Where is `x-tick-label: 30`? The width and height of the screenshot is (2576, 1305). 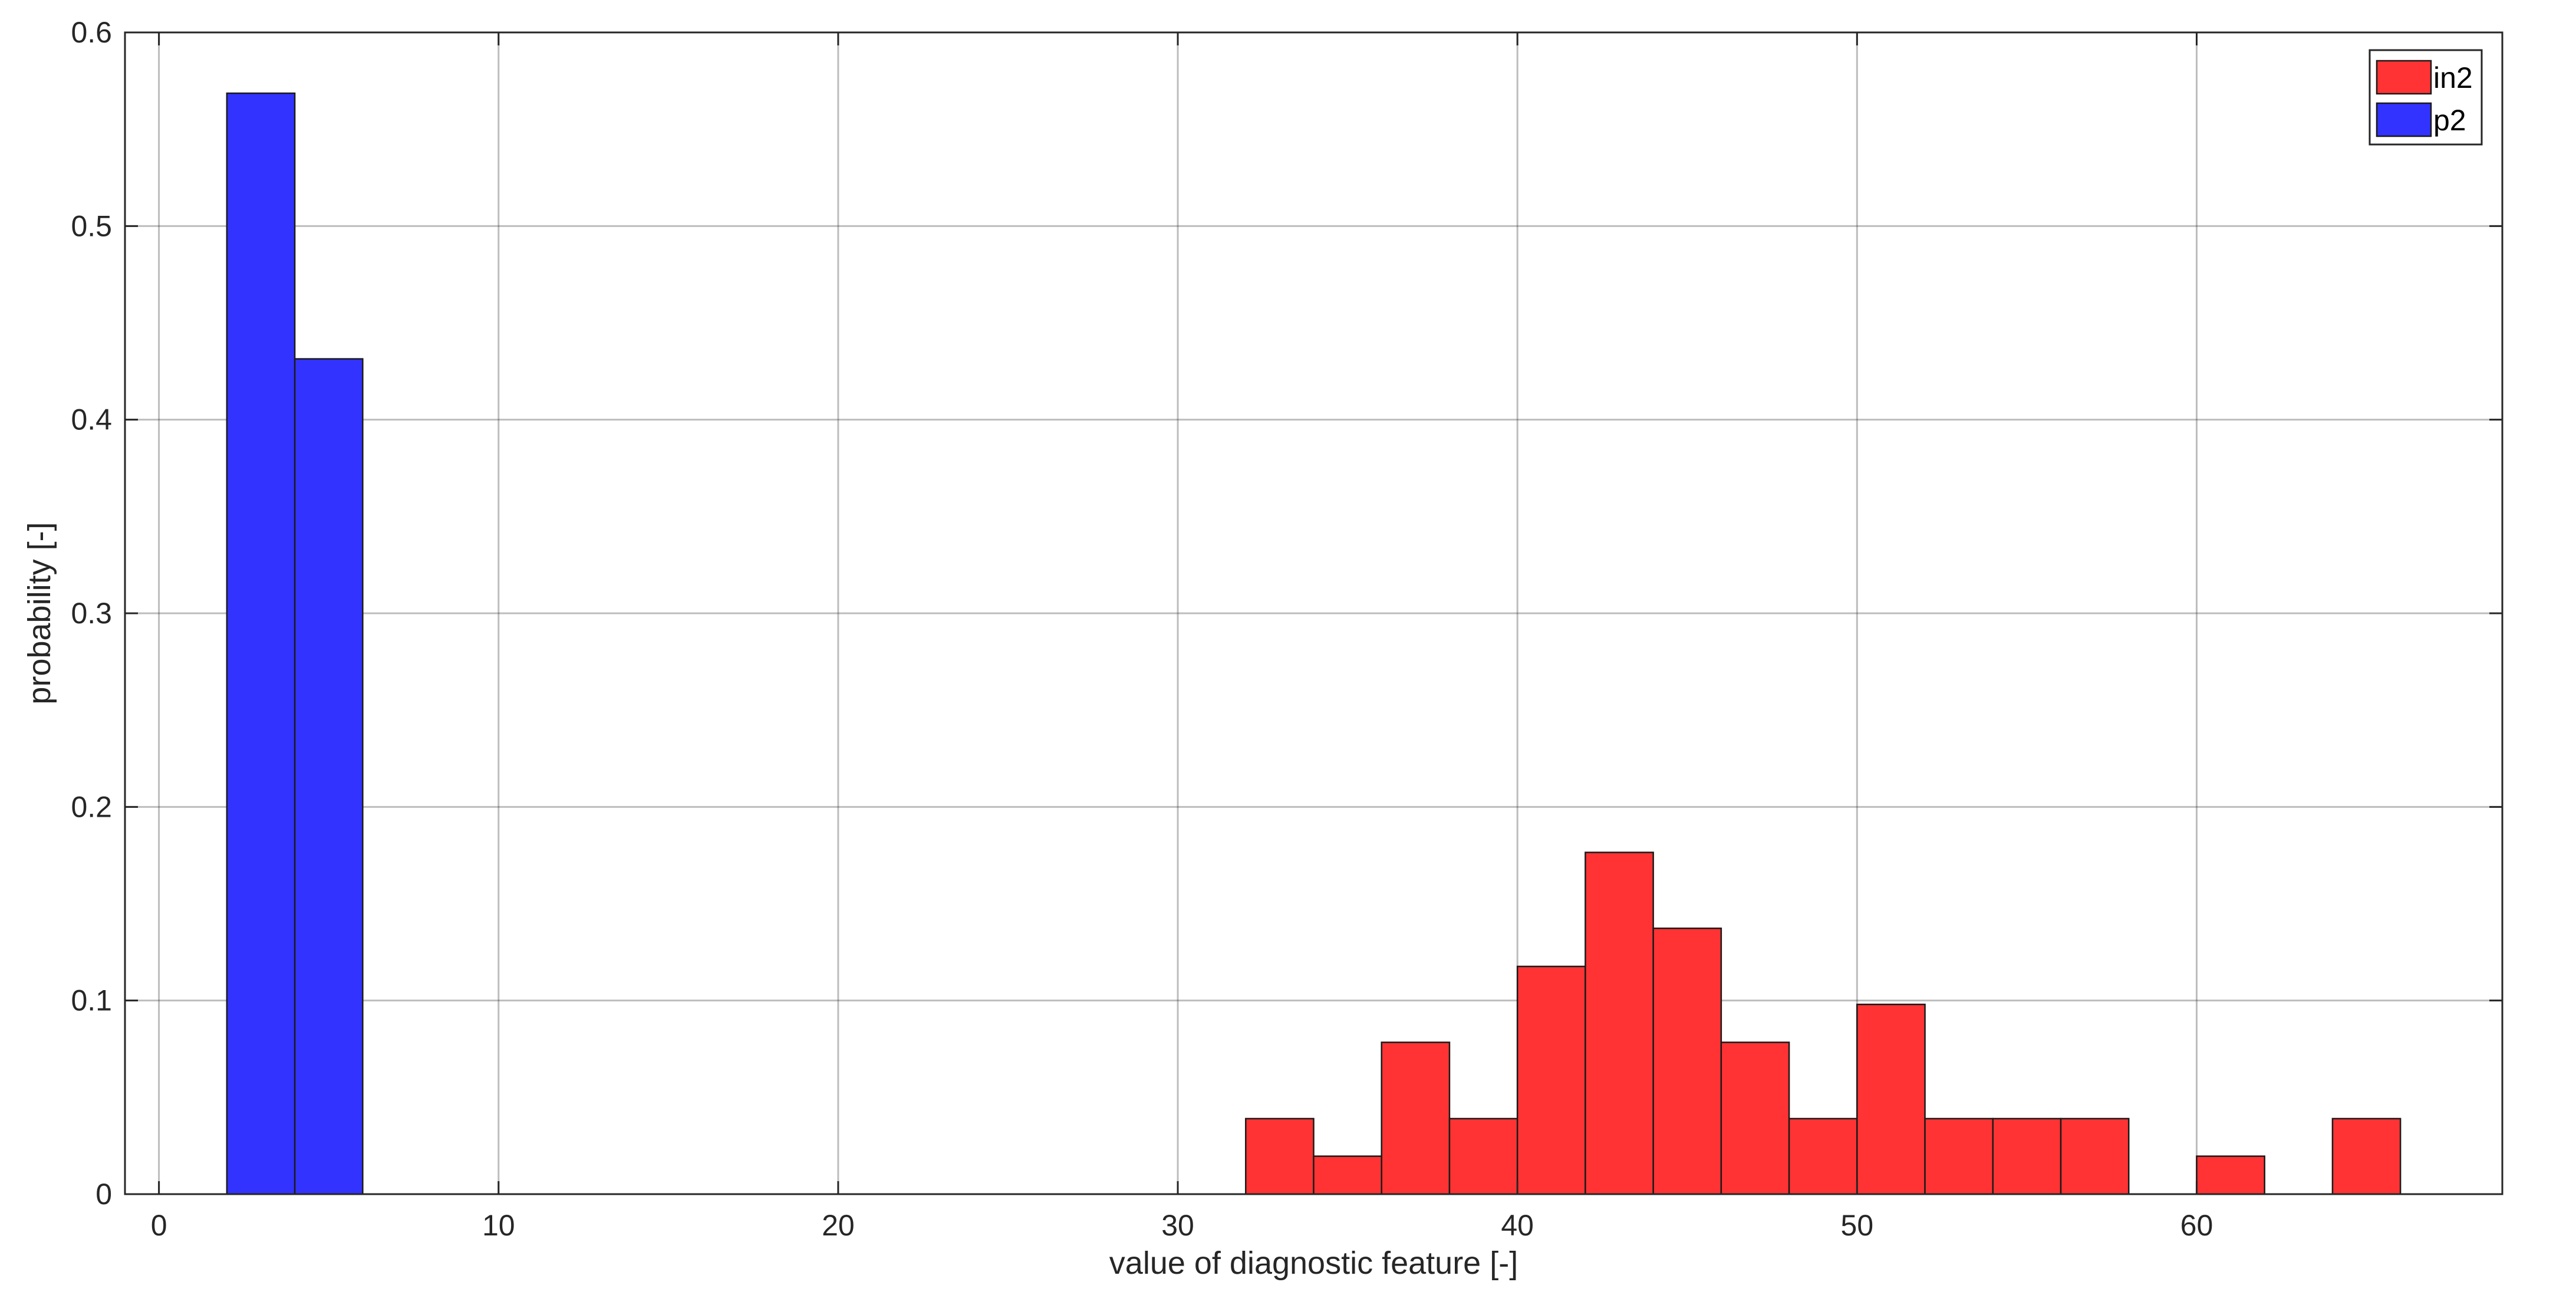
x-tick-label: 30 is located at coordinates (1177, 1225).